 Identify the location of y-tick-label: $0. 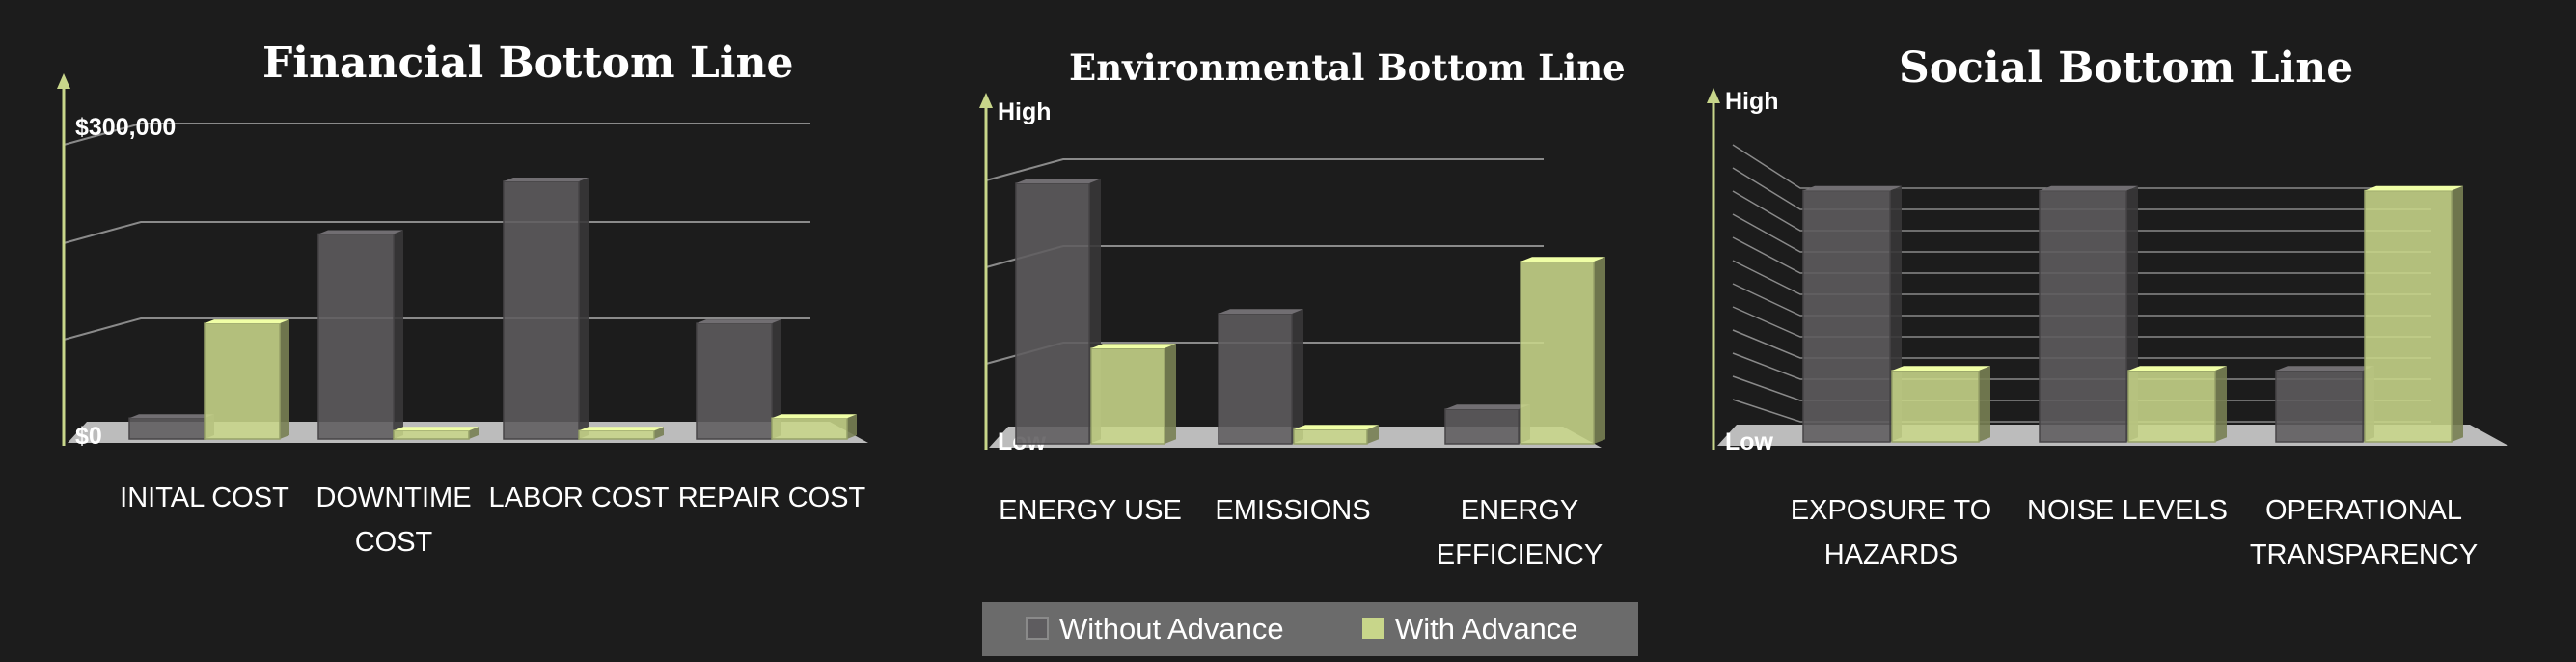
(89, 436).